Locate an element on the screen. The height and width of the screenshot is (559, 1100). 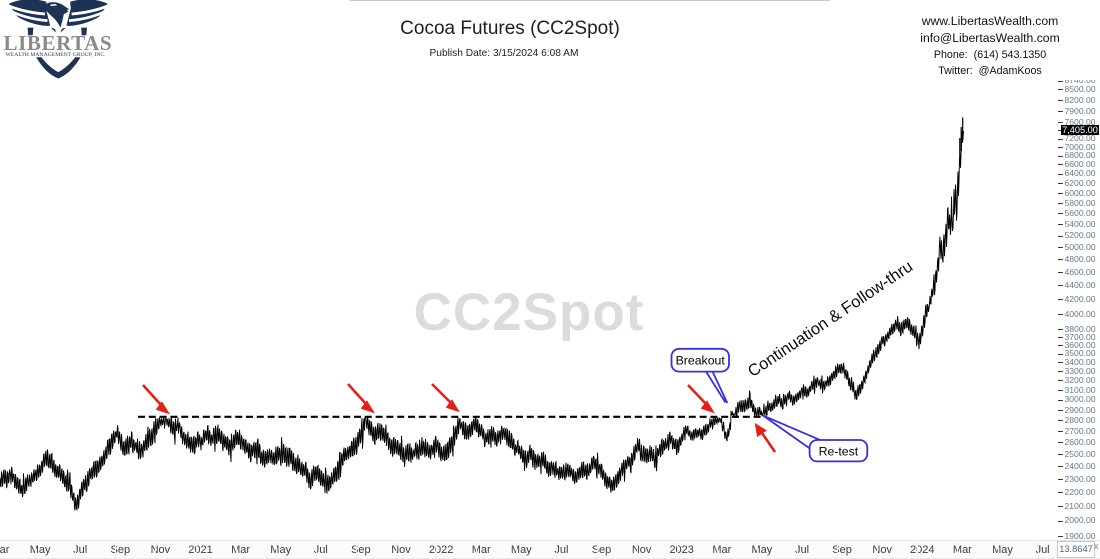
svg-text: Re-test is located at coordinates (839, 451).